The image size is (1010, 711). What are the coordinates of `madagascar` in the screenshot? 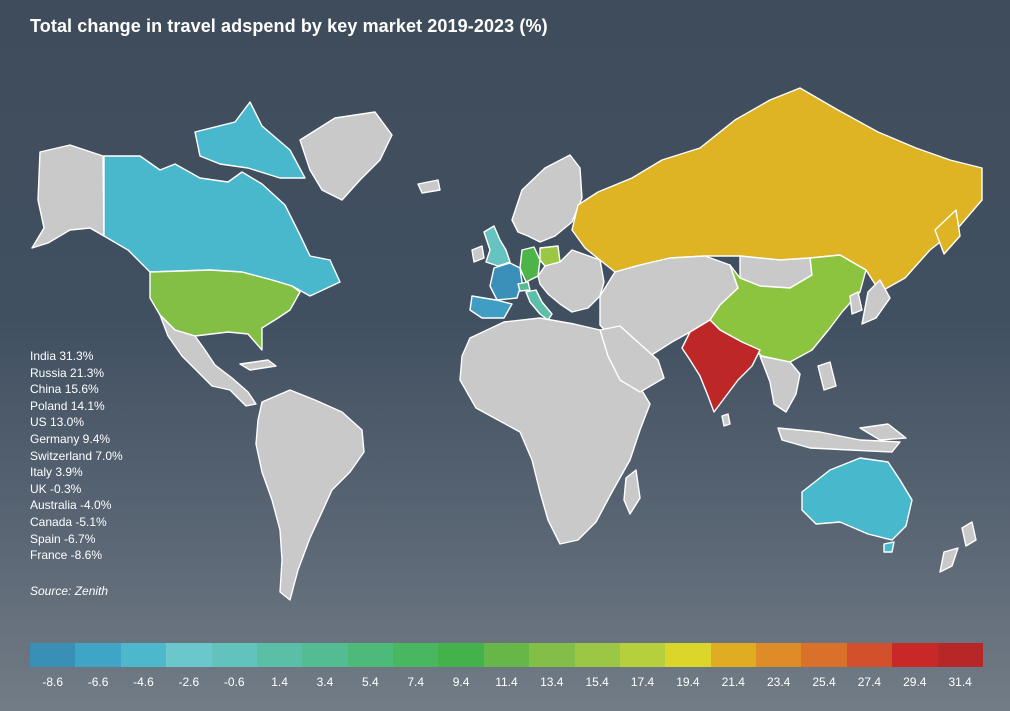 It's located at (632, 492).